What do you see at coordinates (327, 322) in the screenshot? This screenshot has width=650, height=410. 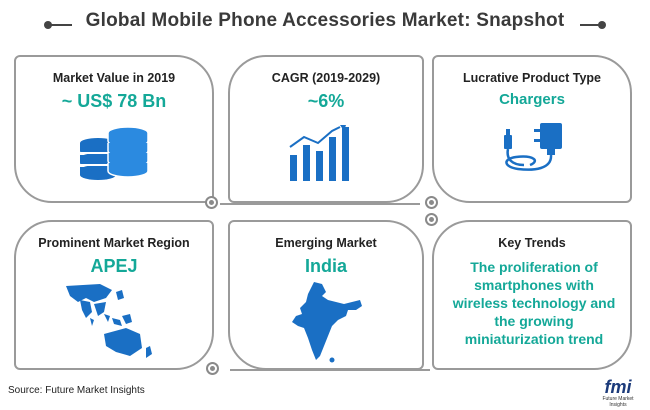 I see `india-map-icon` at bounding box center [327, 322].